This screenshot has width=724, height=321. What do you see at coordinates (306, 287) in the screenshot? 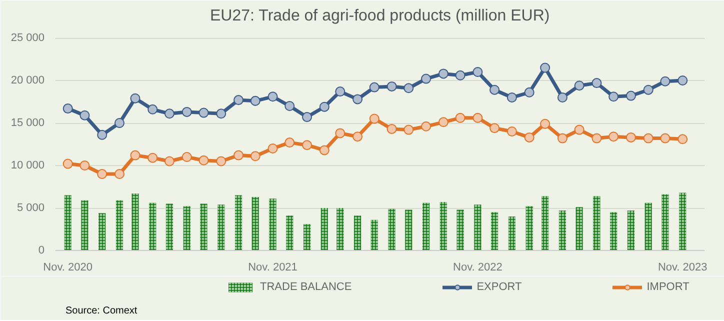
I see `legend-label: TRADE BALANCE` at bounding box center [306, 287].